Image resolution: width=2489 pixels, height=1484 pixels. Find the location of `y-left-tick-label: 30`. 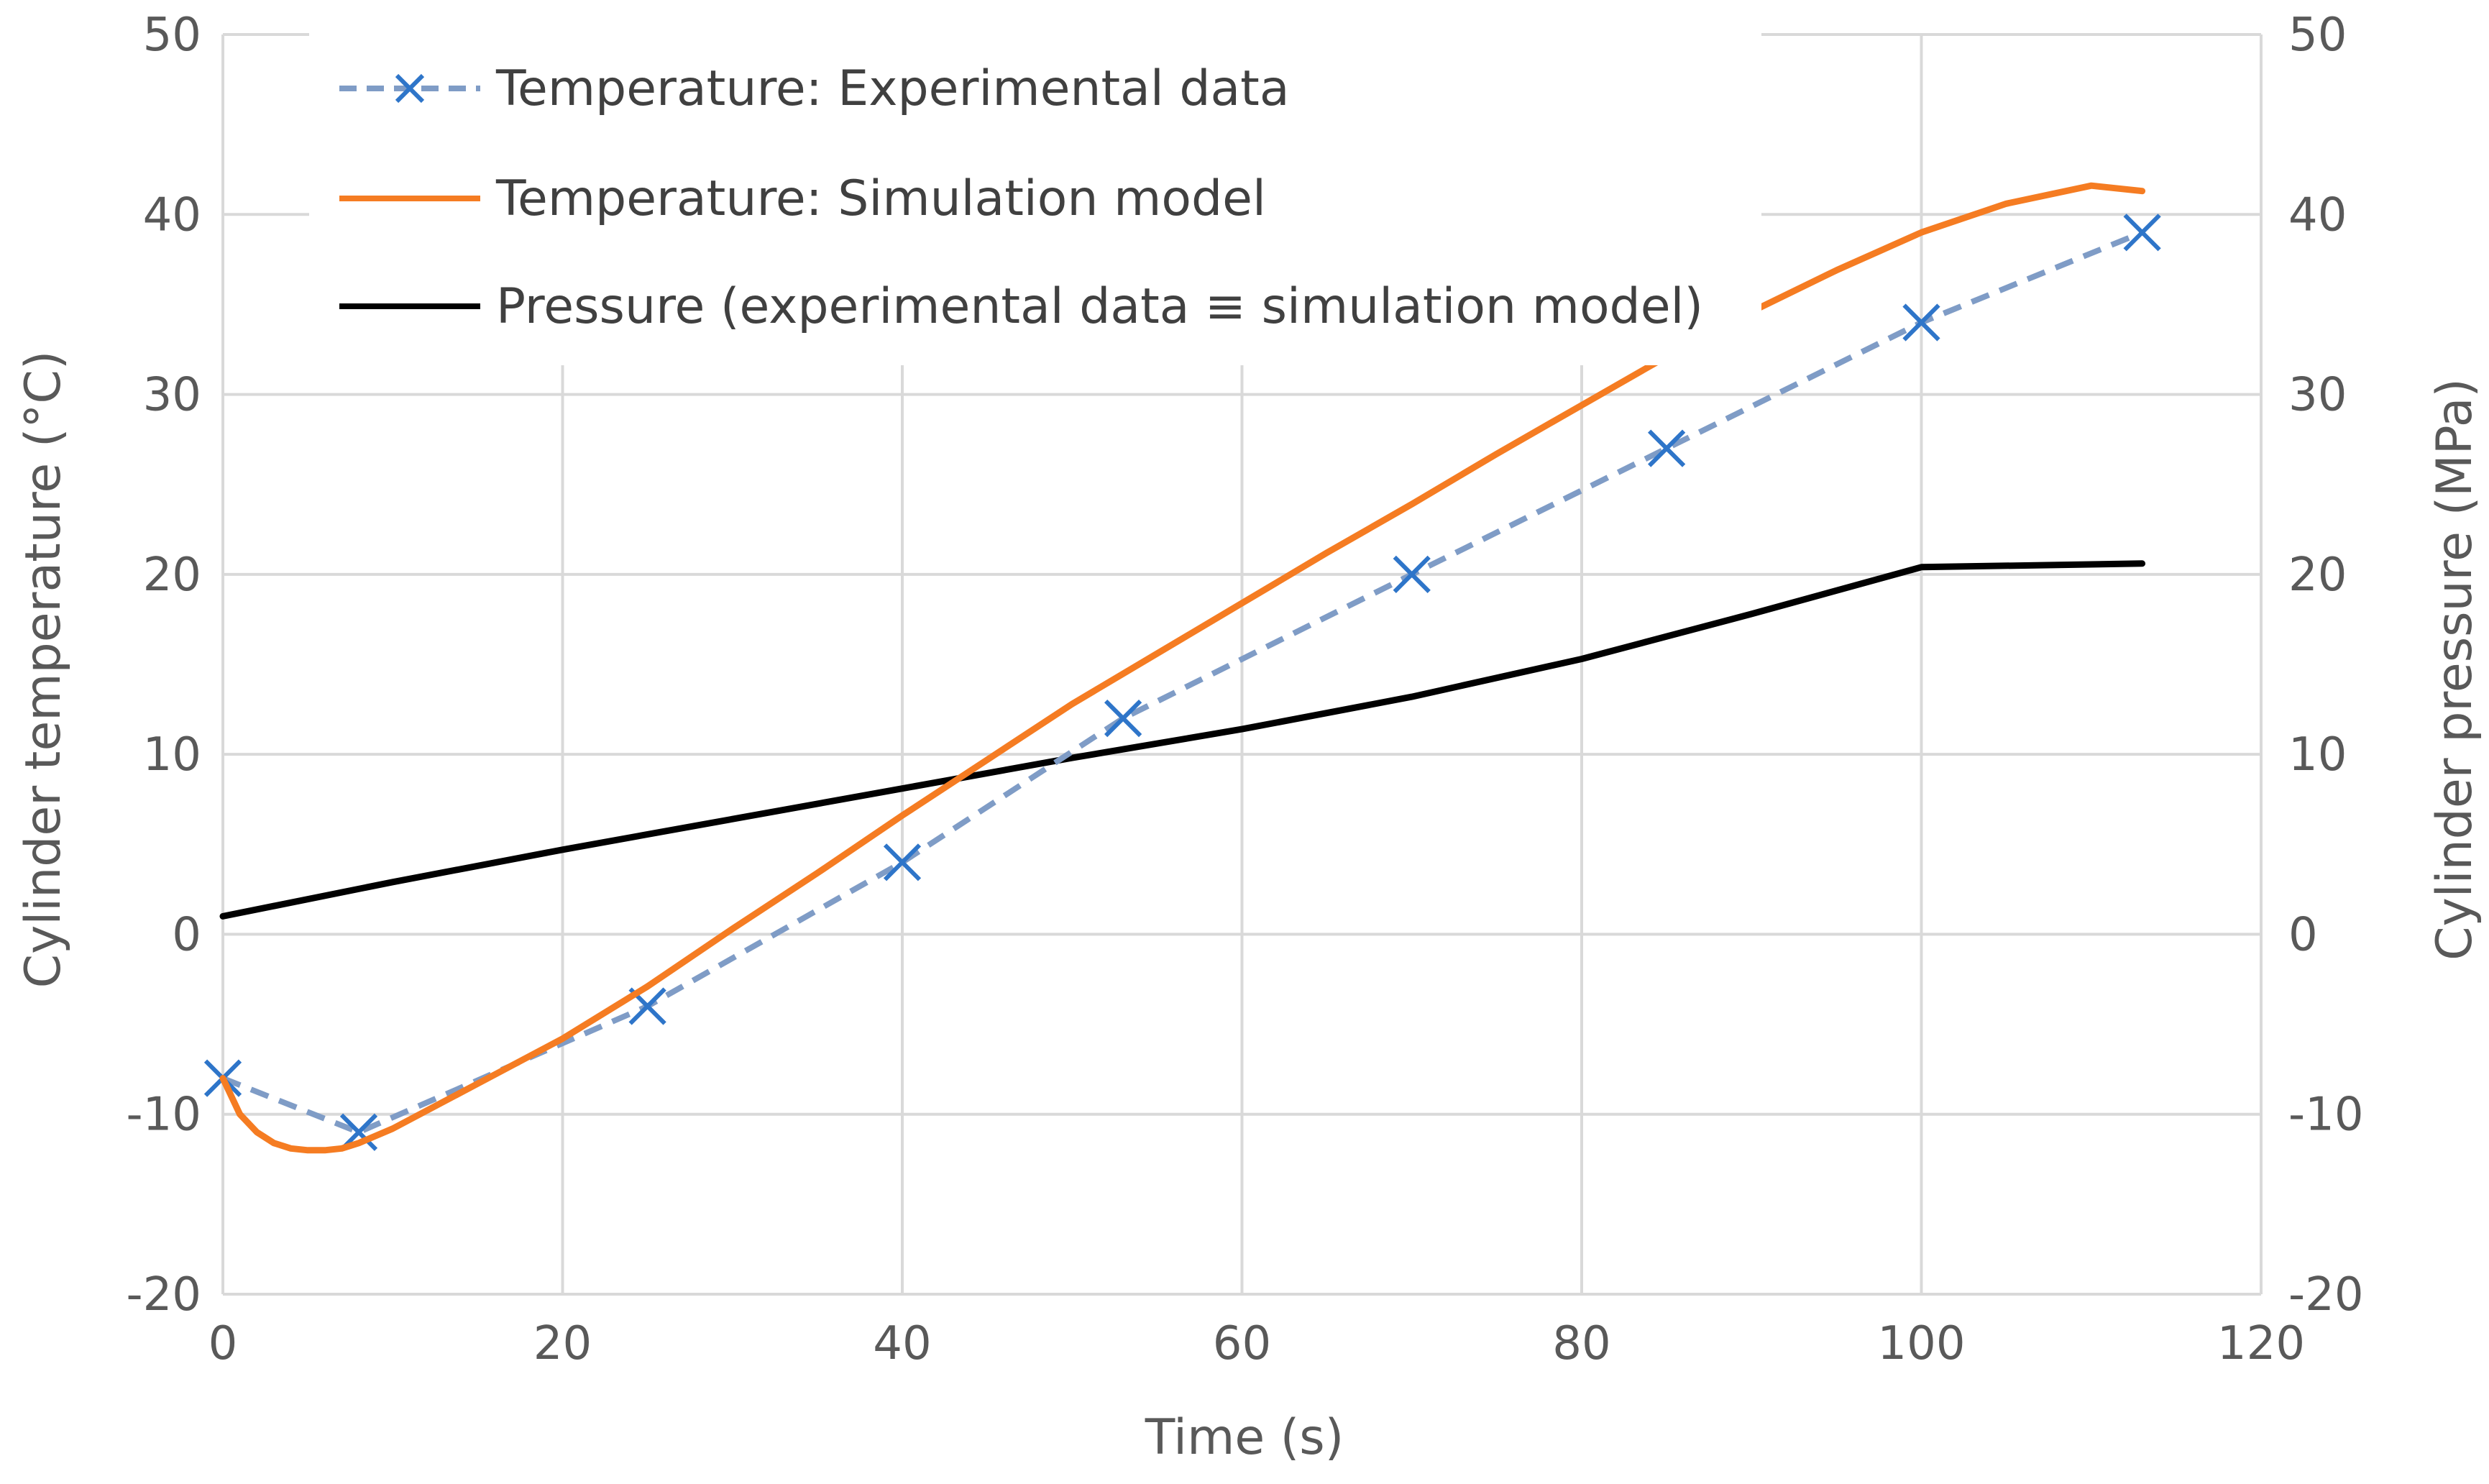

y-left-tick-label: 30 is located at coordinates (172, 395).